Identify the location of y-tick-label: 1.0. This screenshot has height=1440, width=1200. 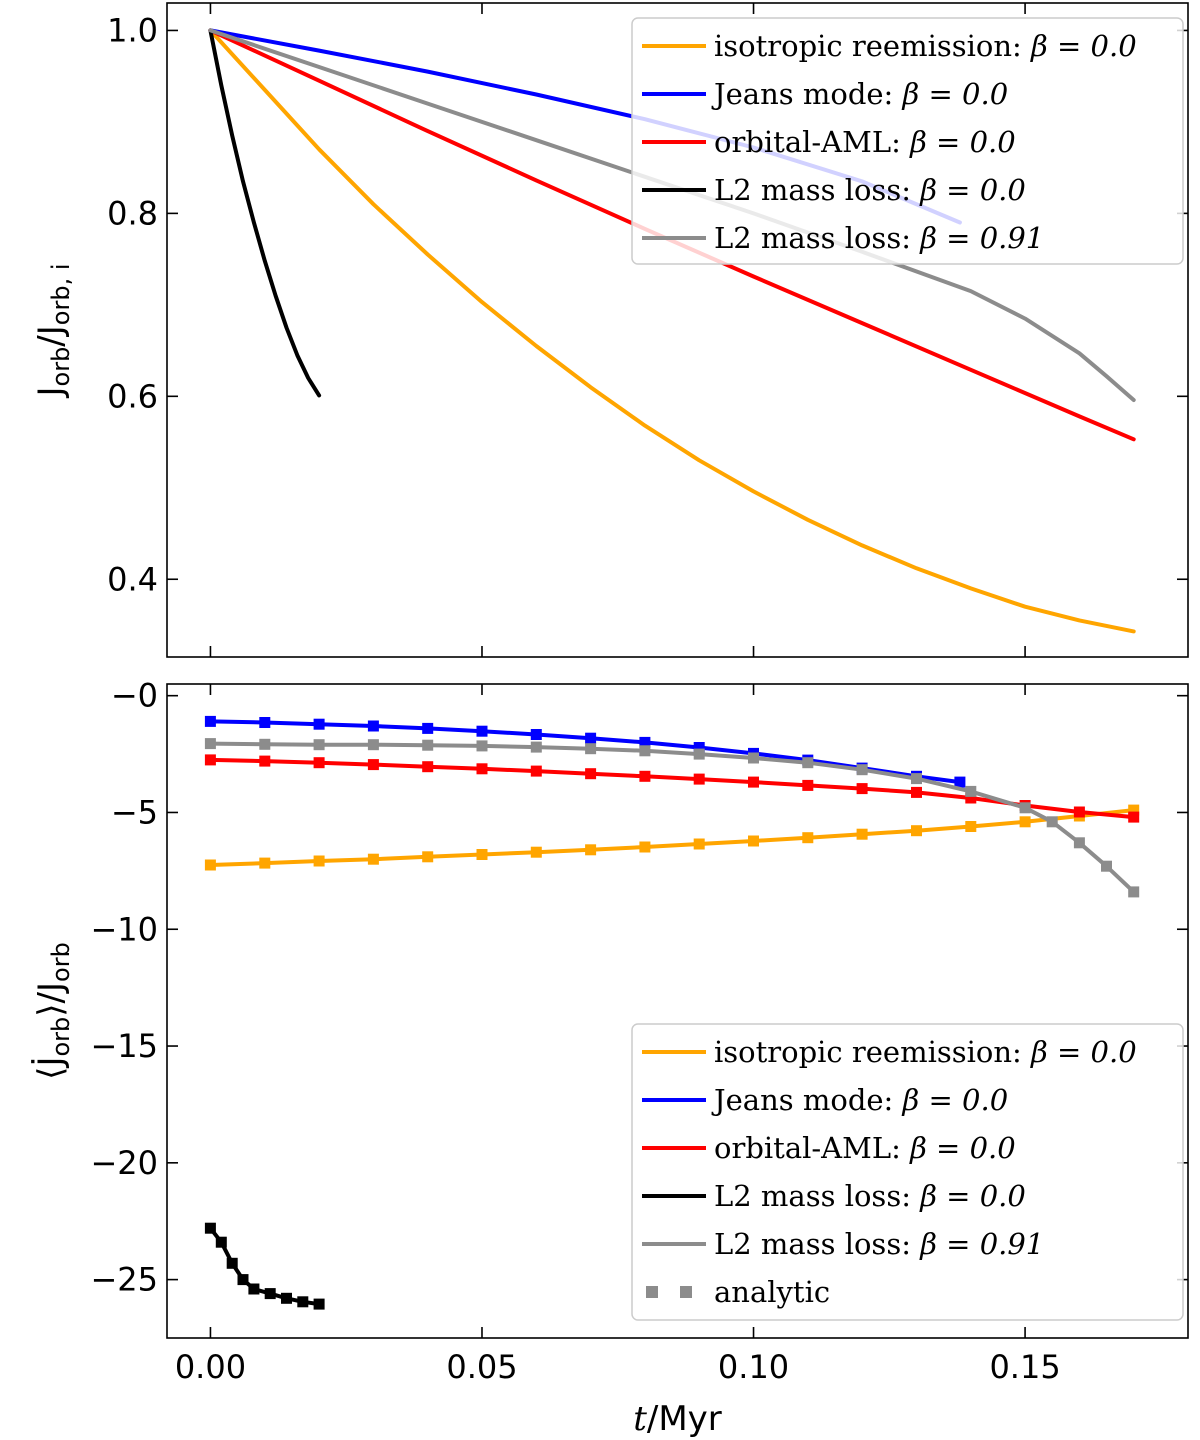
(132, 30).